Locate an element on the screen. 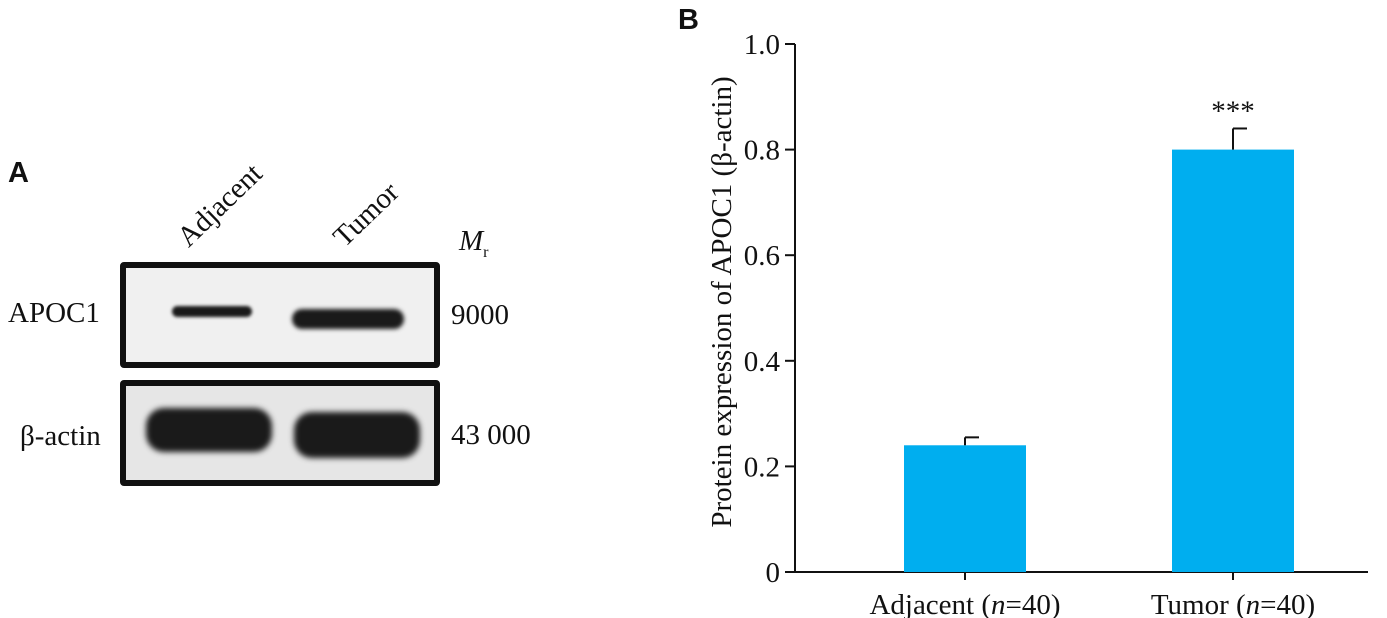 This screenshot has width=1387, height=618. blot-band-apoc1-tumor is located at coordinates (348, 319).